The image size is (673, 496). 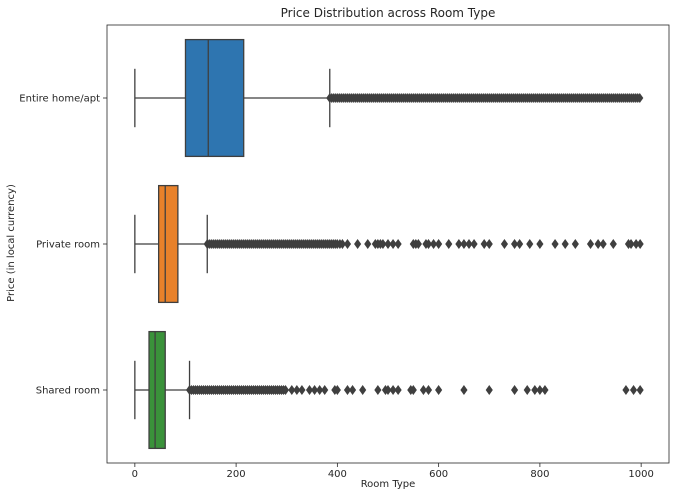 I want to click on y-axis-ticks: Entire home/apt Private room Shared room, so click(x=63, y=245).